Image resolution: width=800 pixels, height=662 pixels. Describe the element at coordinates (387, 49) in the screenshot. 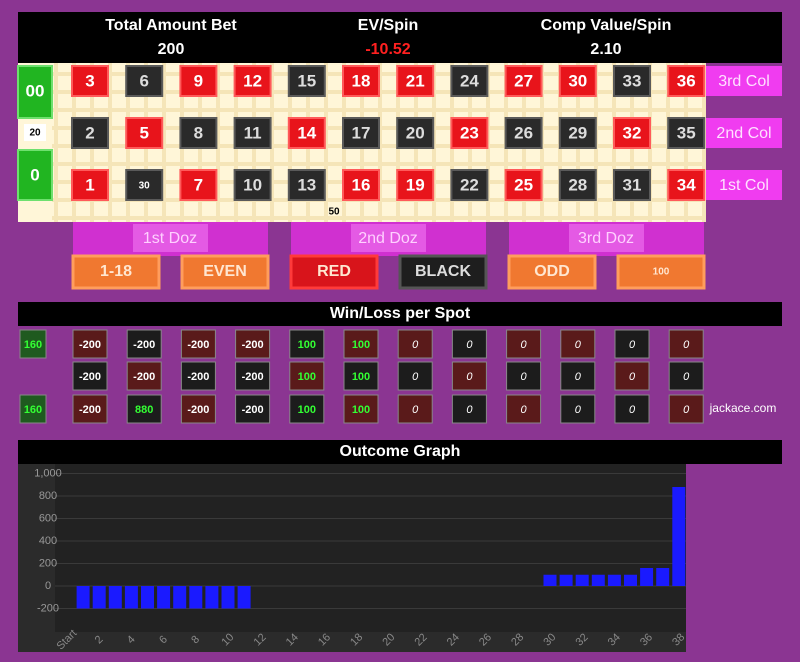

I see `header-value: -10.52` at that location.